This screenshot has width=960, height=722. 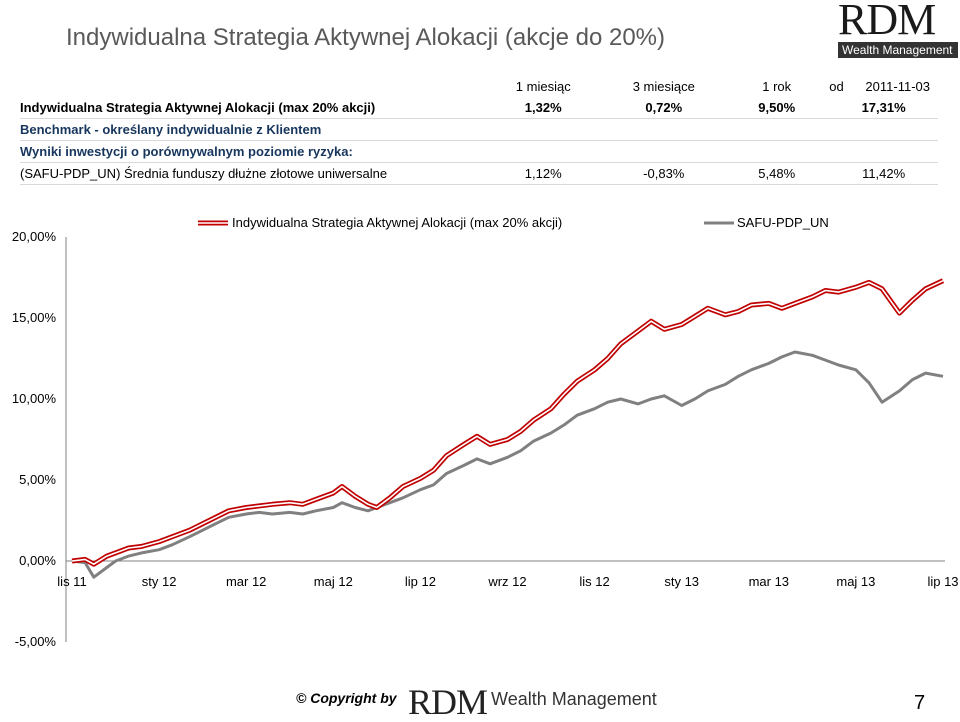 What do you see at coordinates (34, 236) in the screenshot?
I see `y-tick-label: 20,00%` at bounding box center [34, 236].